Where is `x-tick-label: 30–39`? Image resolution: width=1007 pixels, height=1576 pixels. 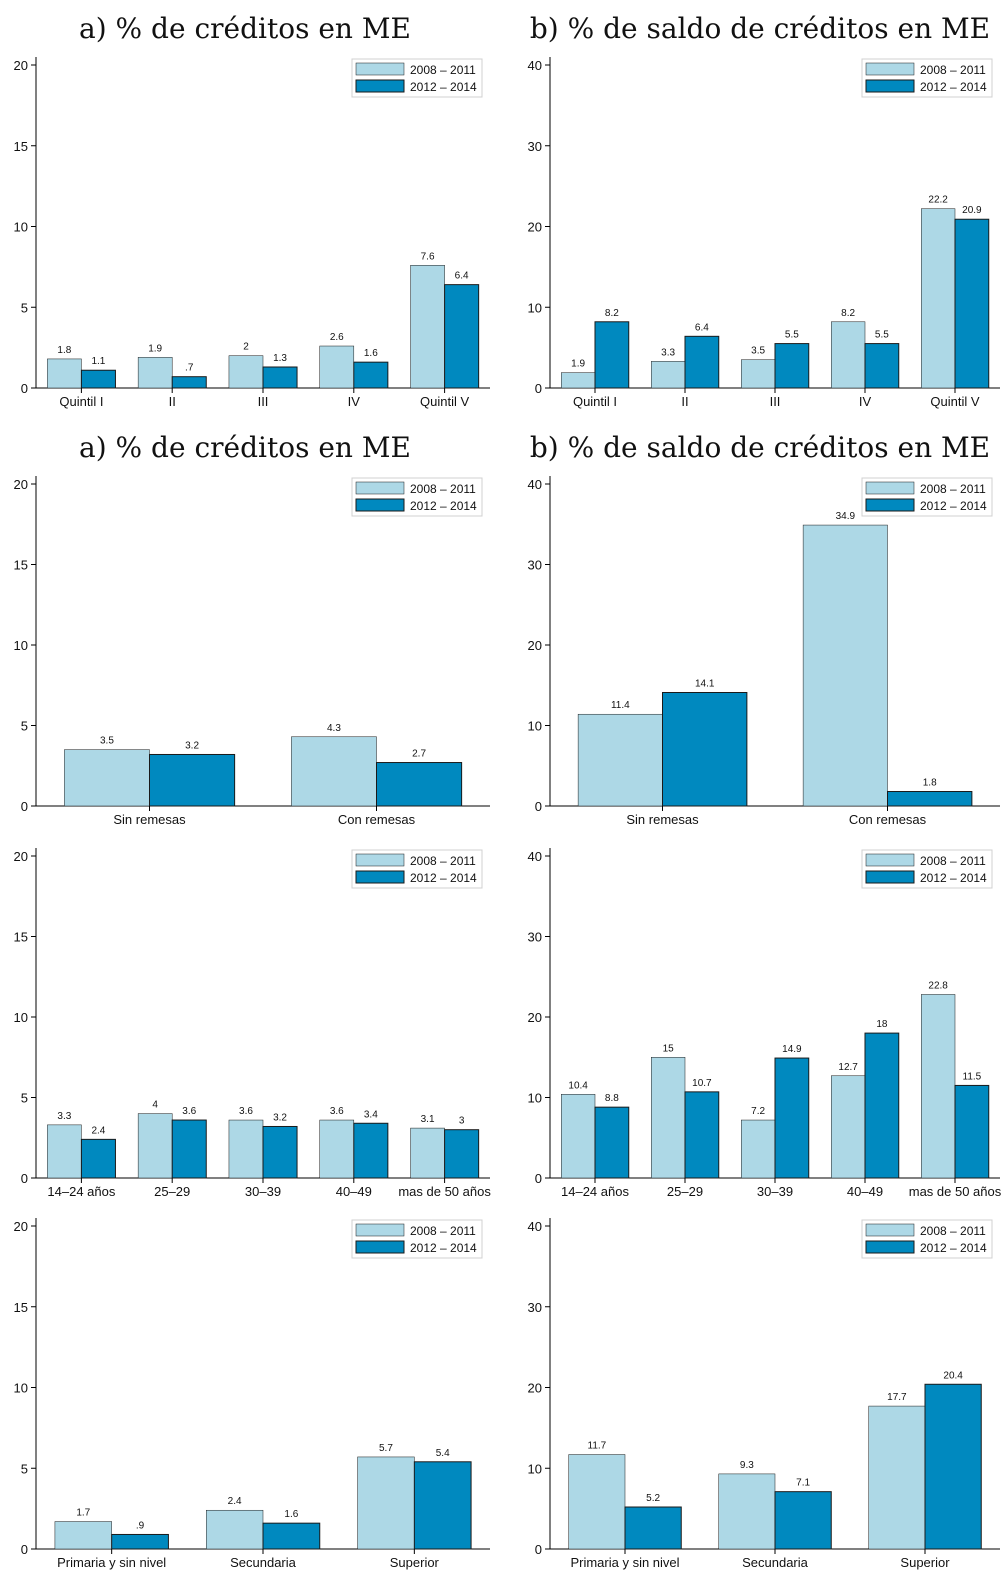 x-tick-label: 30–39 is located at coordinates (775, 1191).